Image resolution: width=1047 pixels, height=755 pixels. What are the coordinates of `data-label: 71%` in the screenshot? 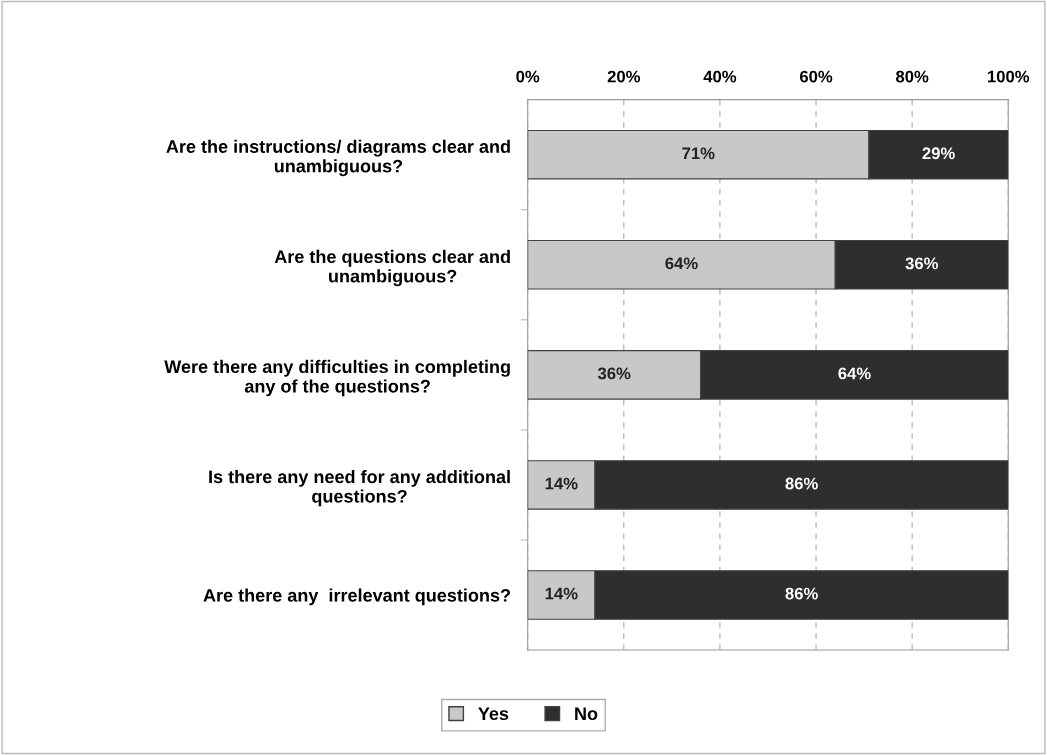 It's located at (698, 153).